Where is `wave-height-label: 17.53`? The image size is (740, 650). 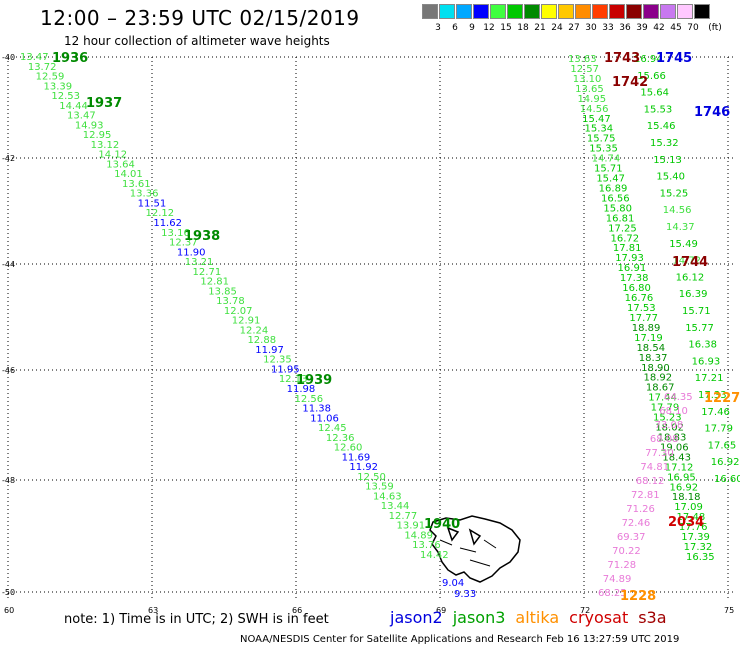
wave-height-label: 17.53 is located at coordinates (641, 308).